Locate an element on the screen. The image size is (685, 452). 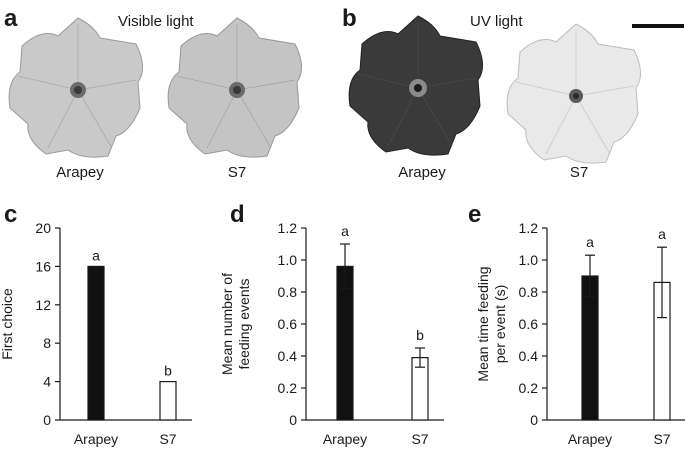
flower-s7-visible is located at coordinates (235, 87).